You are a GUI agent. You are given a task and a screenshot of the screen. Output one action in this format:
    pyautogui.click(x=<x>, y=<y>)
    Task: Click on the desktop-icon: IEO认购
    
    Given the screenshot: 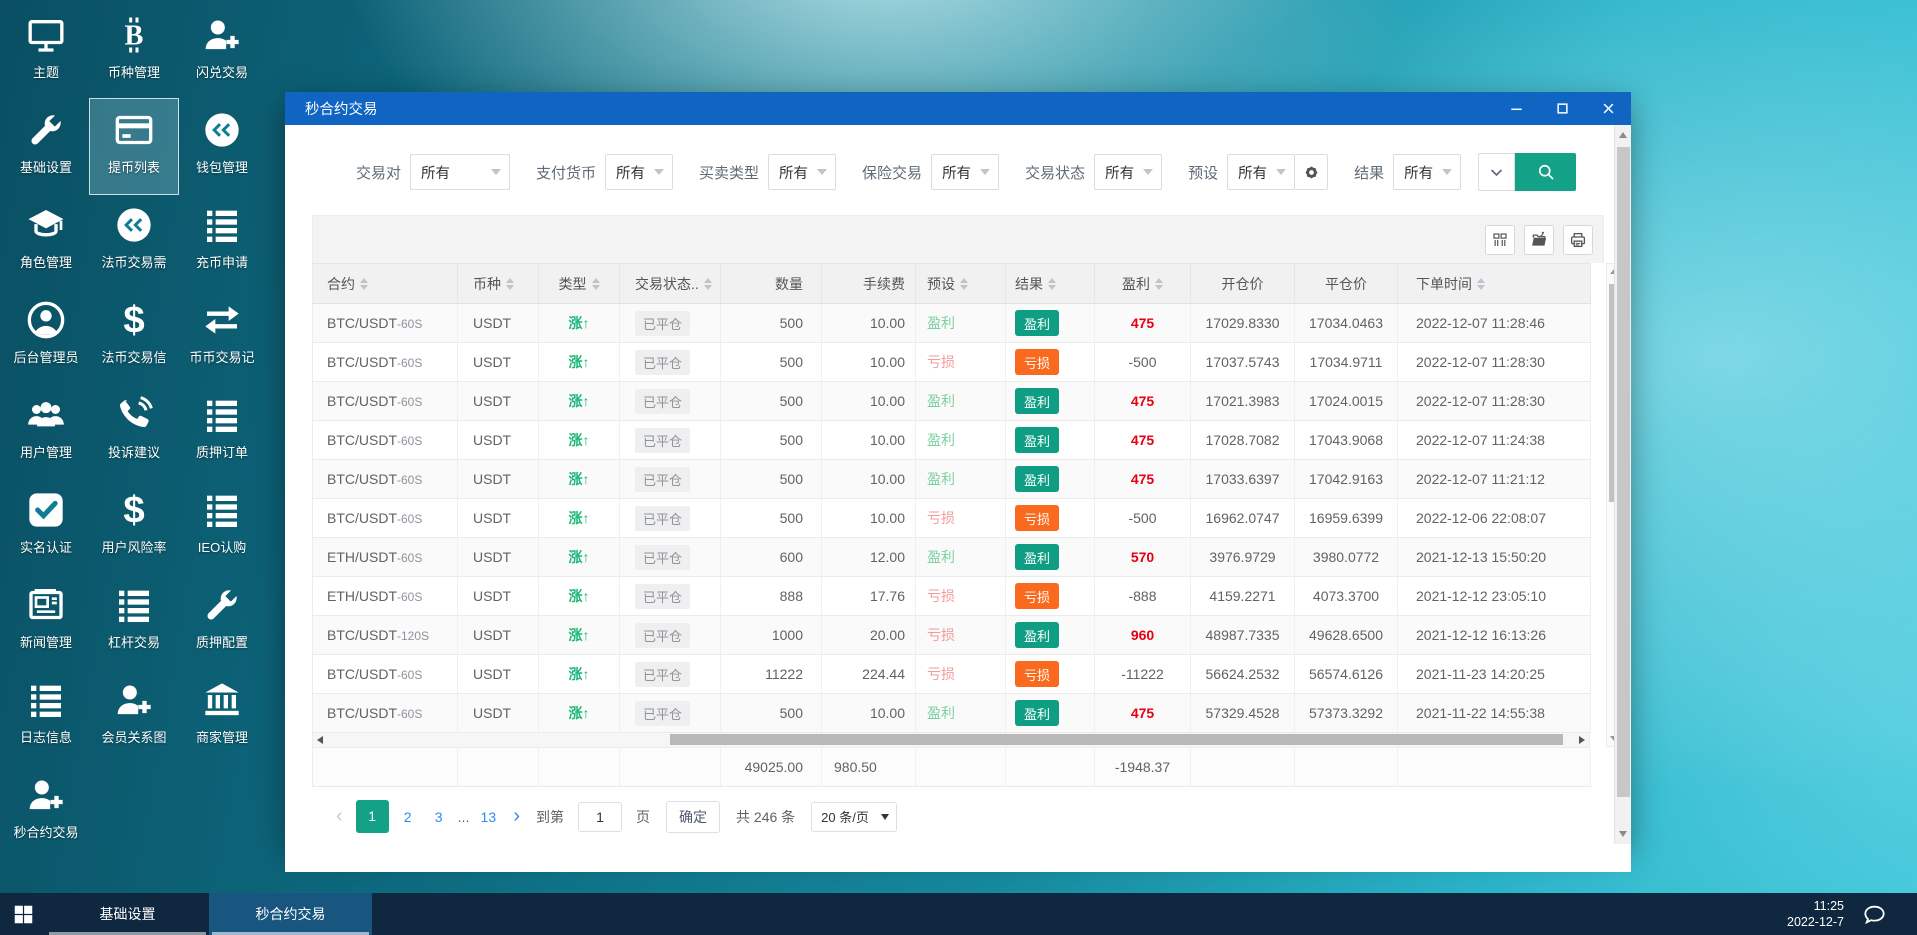 What is the action you would take?
    pyautogui.click(x=222, y=526)
    